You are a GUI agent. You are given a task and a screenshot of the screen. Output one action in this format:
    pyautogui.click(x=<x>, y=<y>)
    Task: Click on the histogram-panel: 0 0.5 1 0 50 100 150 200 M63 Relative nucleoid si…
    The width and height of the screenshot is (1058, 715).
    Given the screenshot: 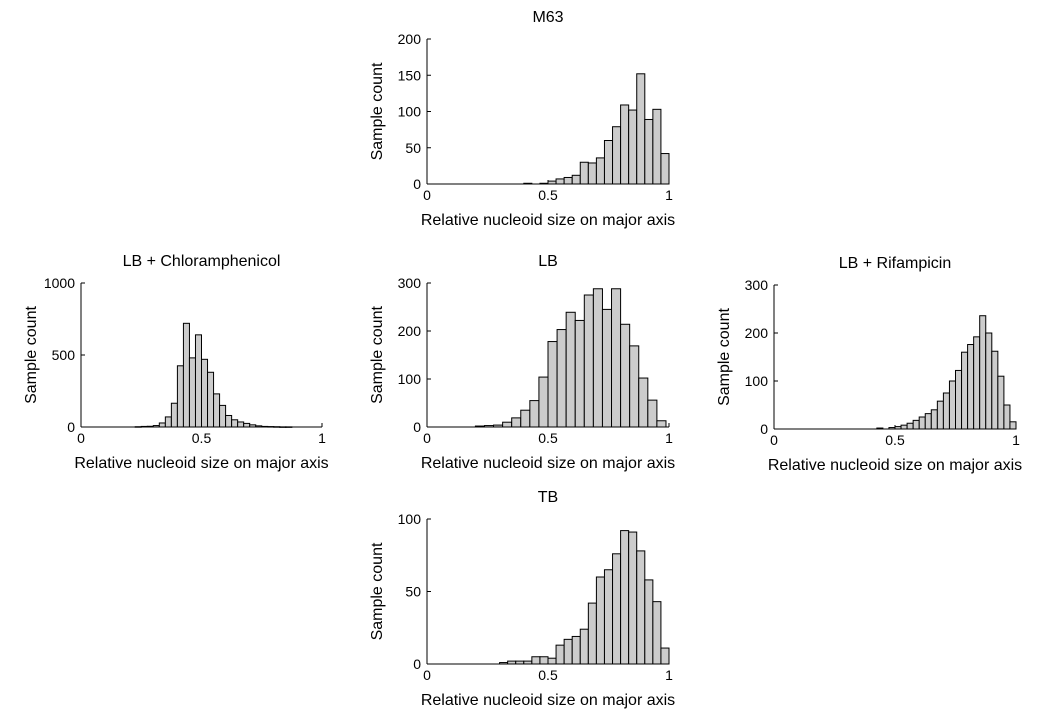 What is the action you would take?
    pyautogui.click(x=522, y=119)
    